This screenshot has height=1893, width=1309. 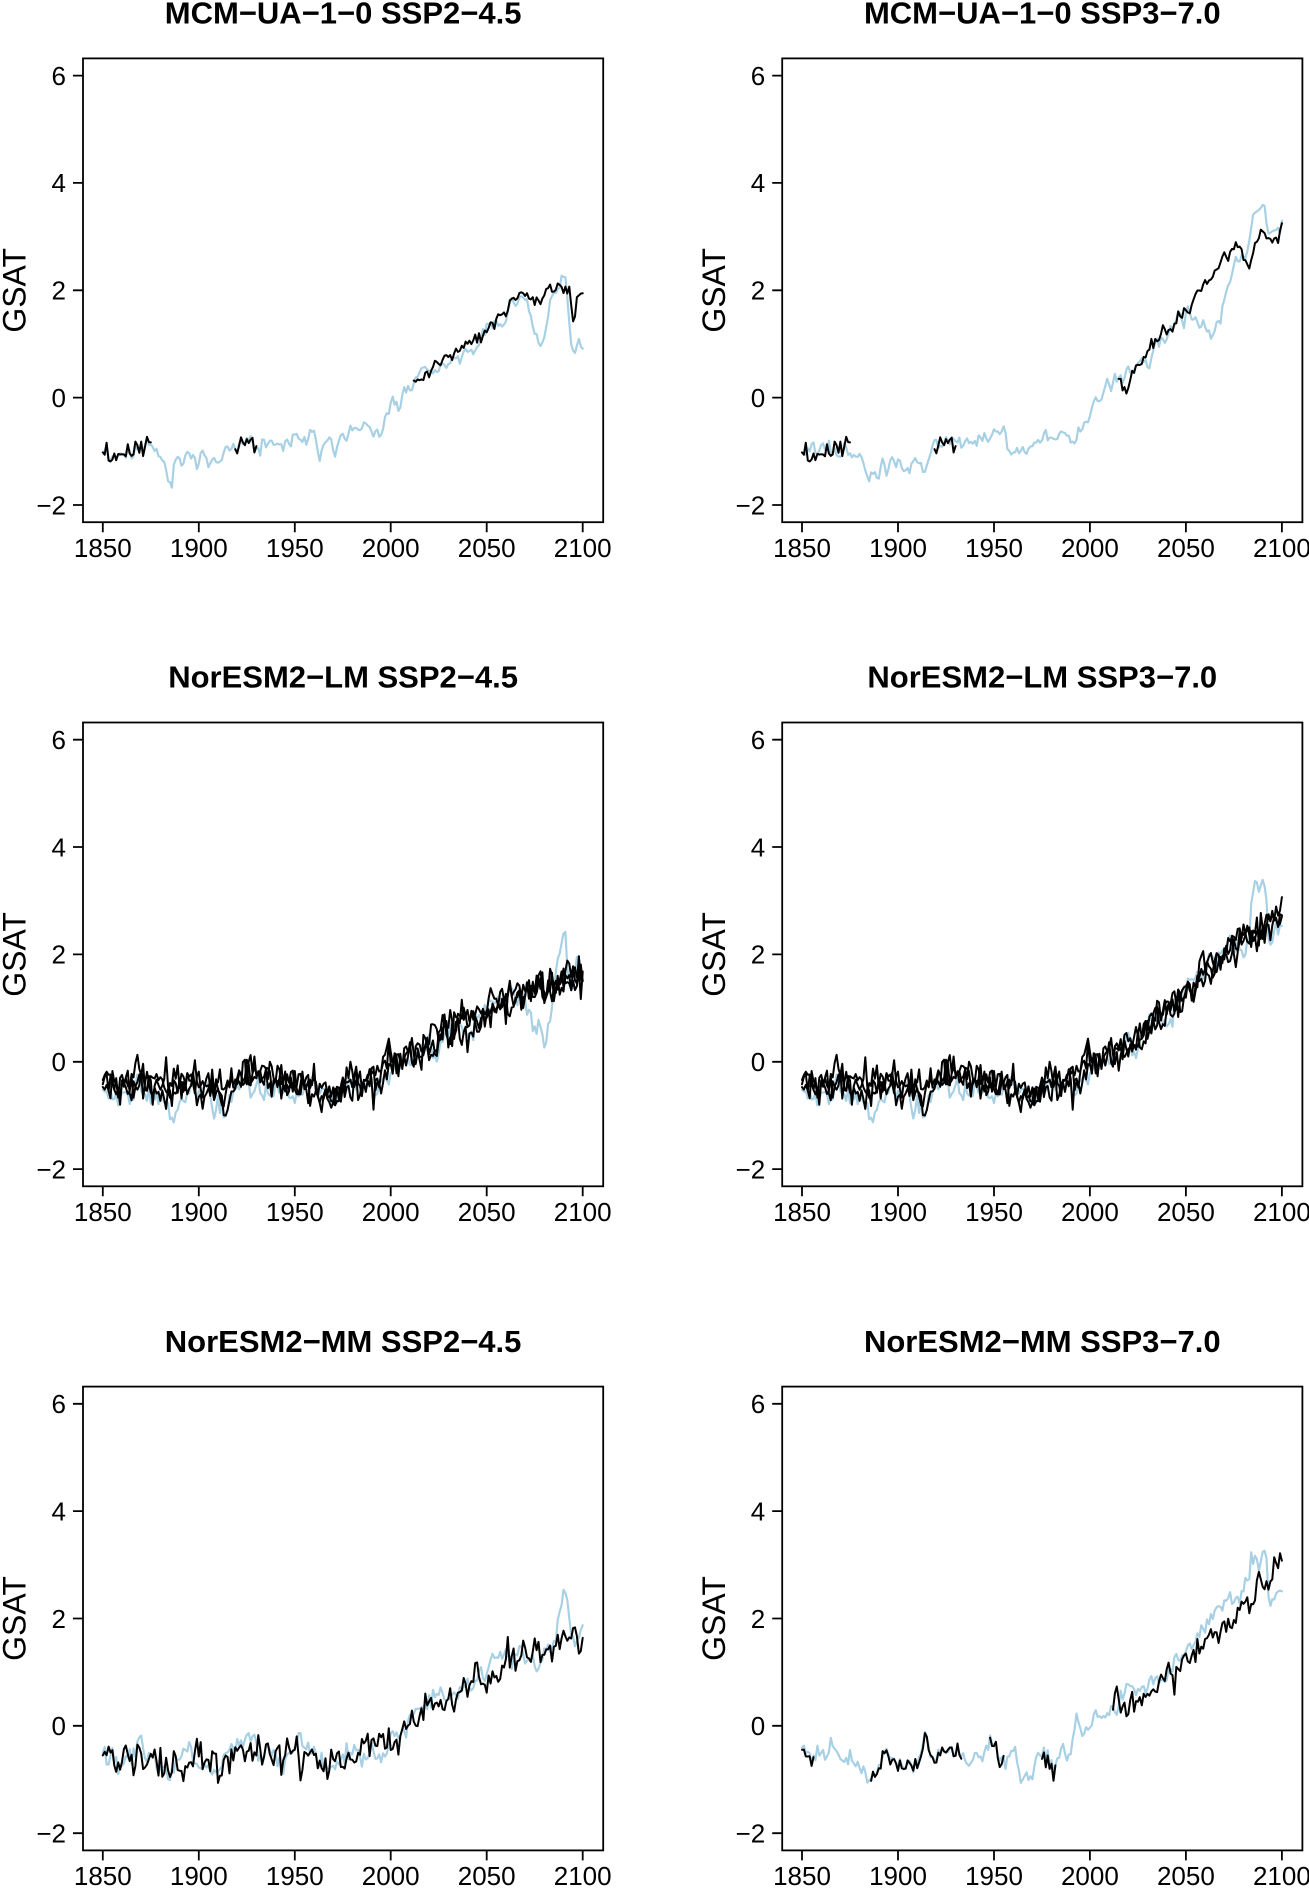 What do you see at coordinates (1042, 677) in the screenshot?
I see `svg-text: NorESM2−LM SSP3−7.0` at bounding box center [1042, 677].